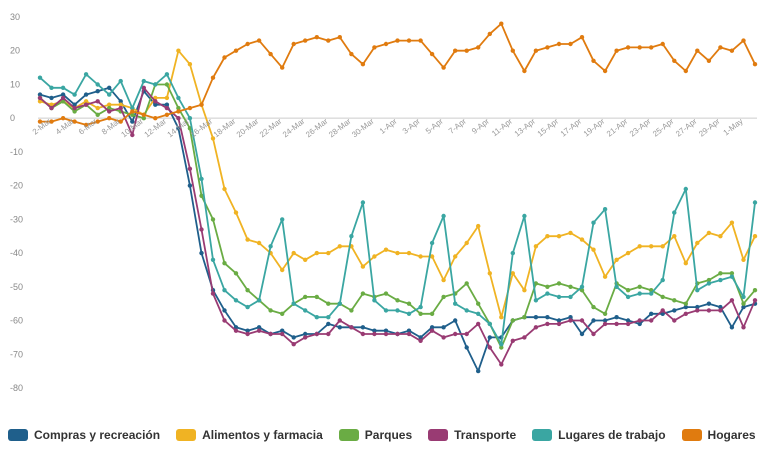 This screenshot has height=458, width=768. I want to click on legend-item: Lugares de trabajo, so click(599, 435).